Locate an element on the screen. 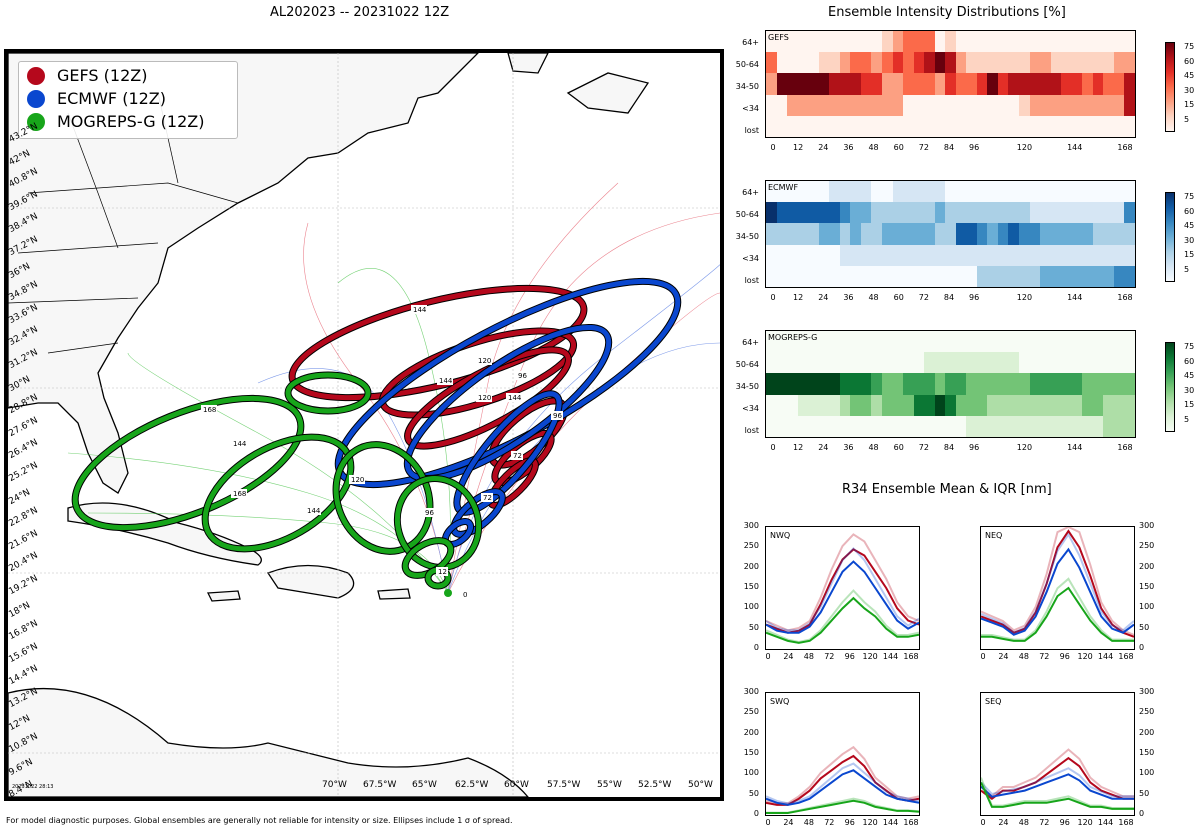 This screenshot has width=1200, height=840. intensity-xlabel: 144 is located at coordinates (1075, 297).